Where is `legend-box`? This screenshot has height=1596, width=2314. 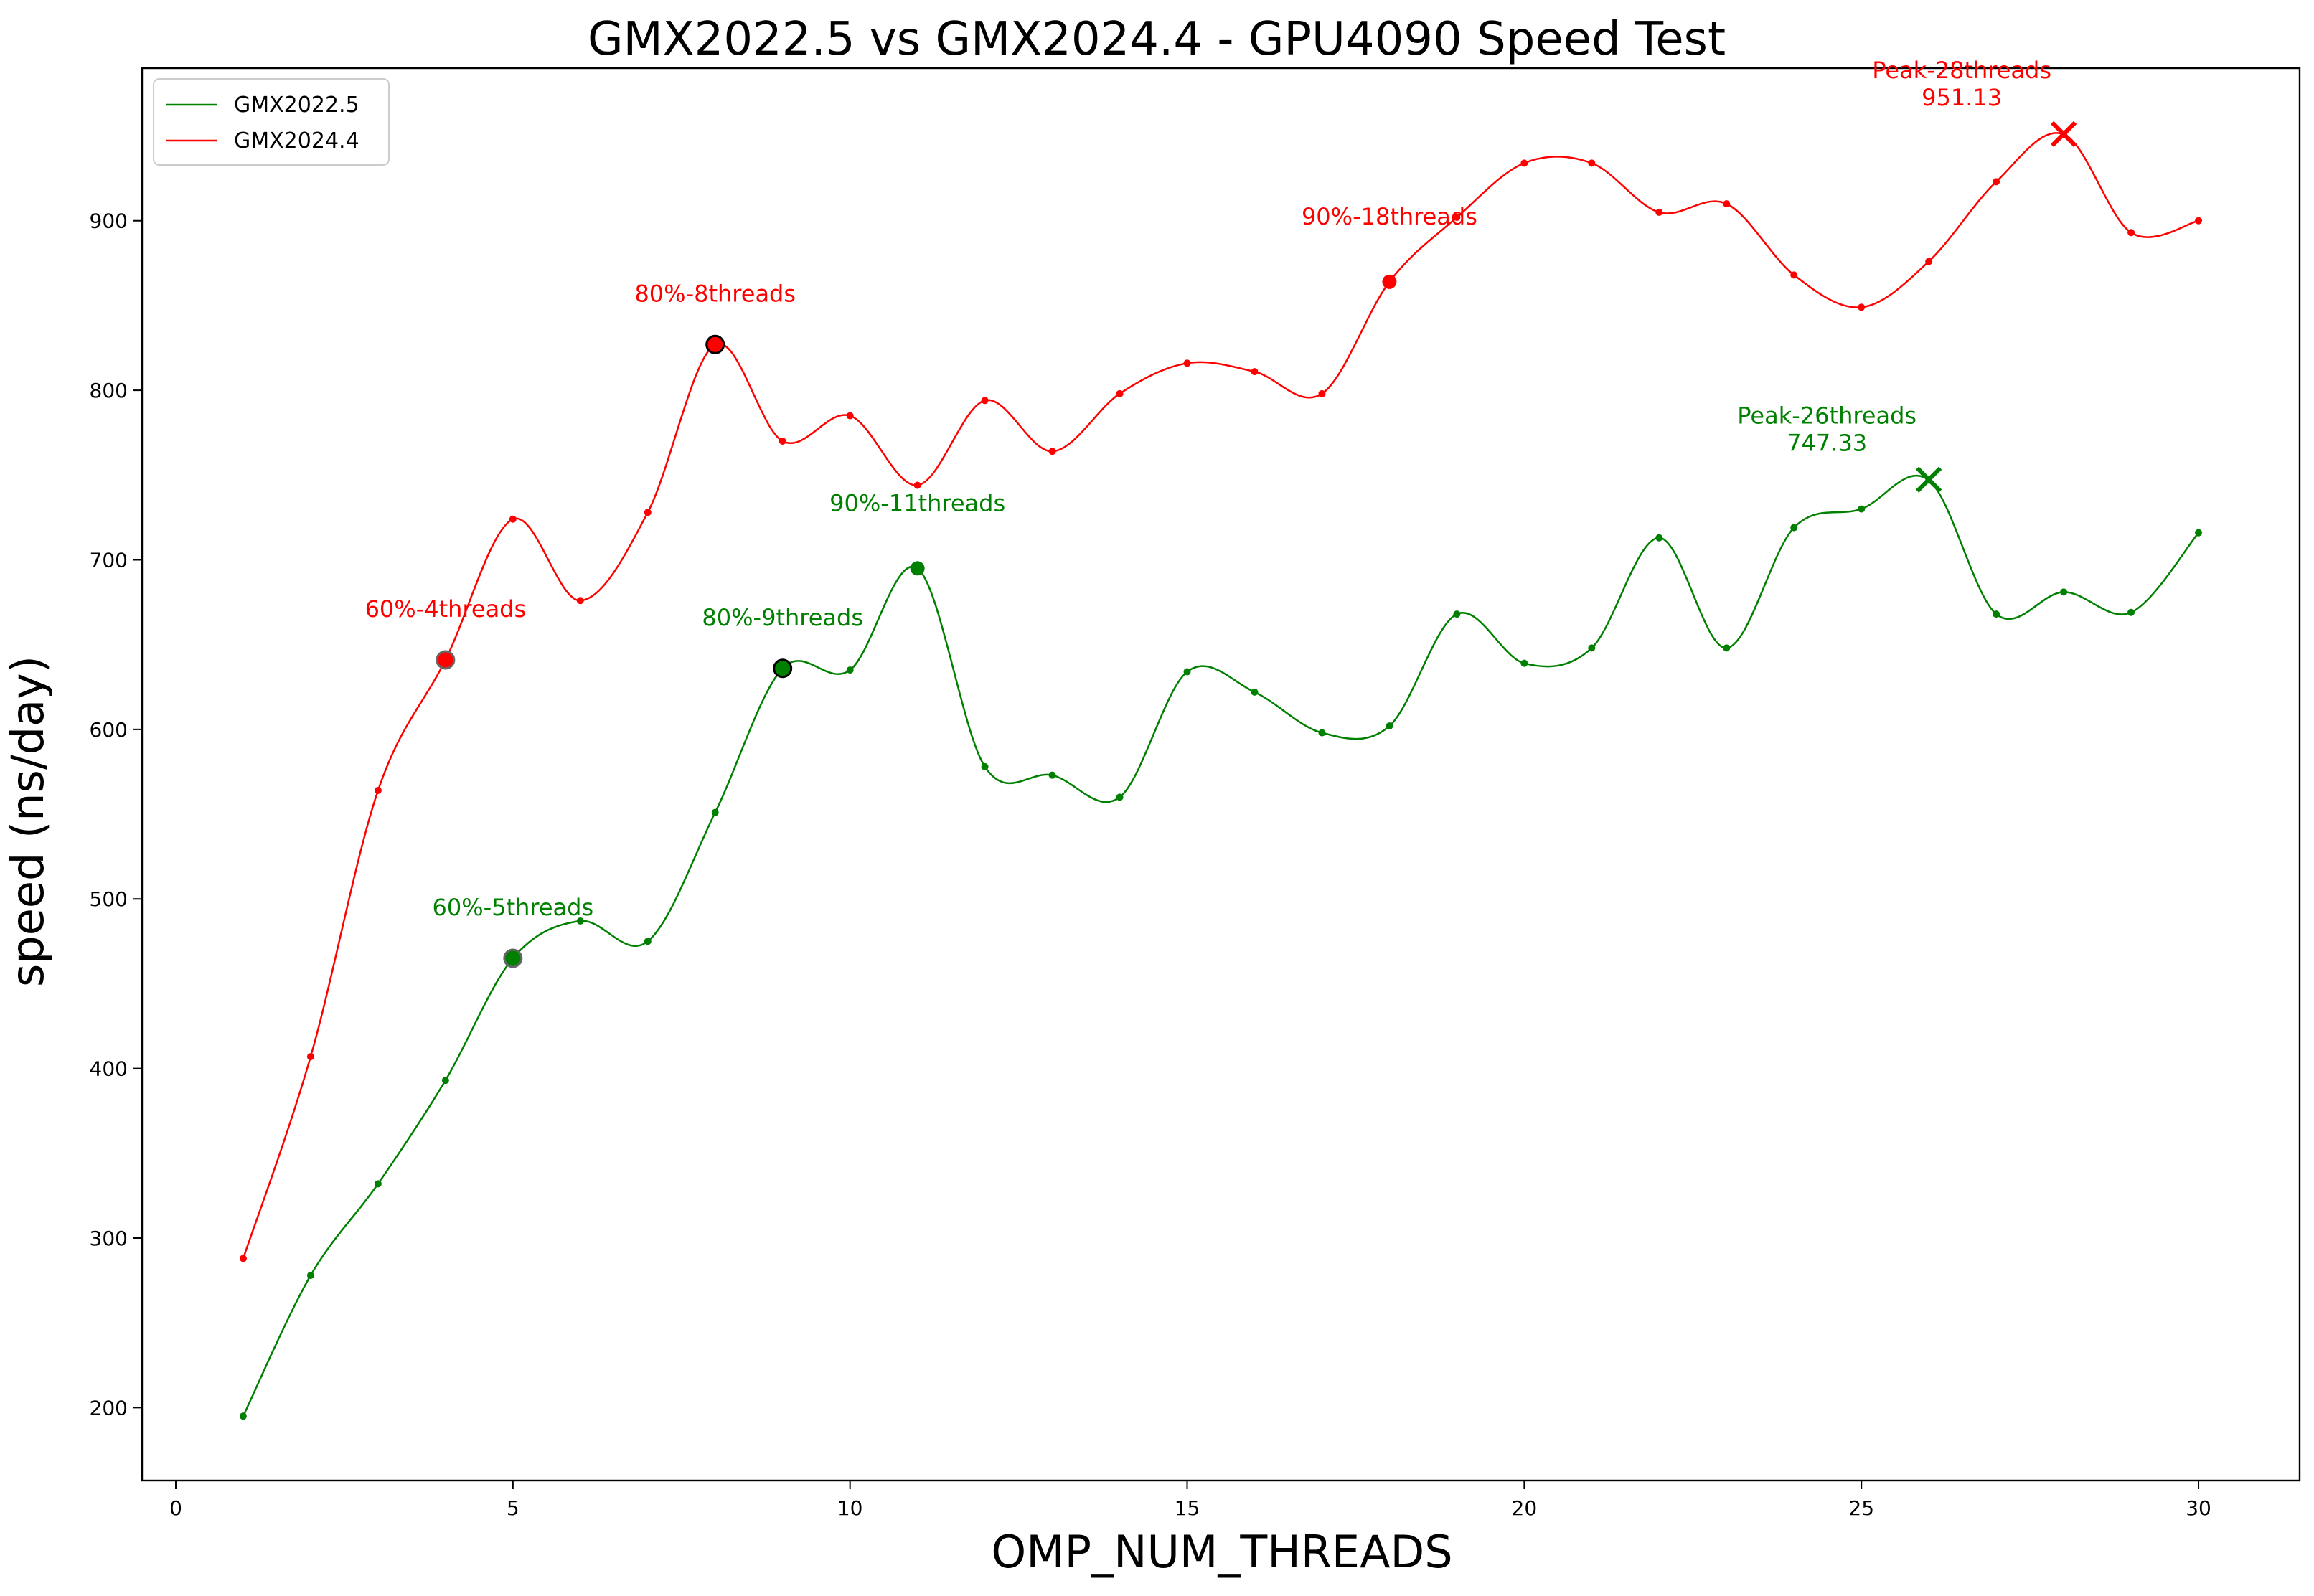 legend-box is located at coordinates (271, 122).